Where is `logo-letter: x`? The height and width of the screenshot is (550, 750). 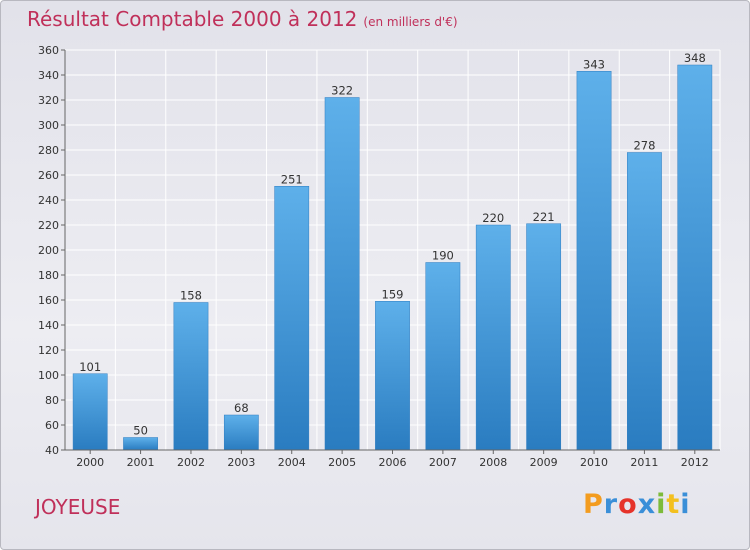
logo-letter: x is located at coordinates (647, 504).